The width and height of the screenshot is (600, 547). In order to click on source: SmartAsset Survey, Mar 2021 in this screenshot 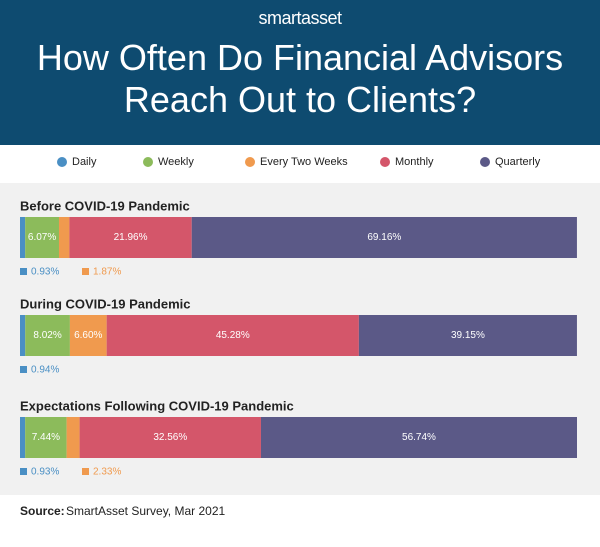, I will do `click(145, 511)`.